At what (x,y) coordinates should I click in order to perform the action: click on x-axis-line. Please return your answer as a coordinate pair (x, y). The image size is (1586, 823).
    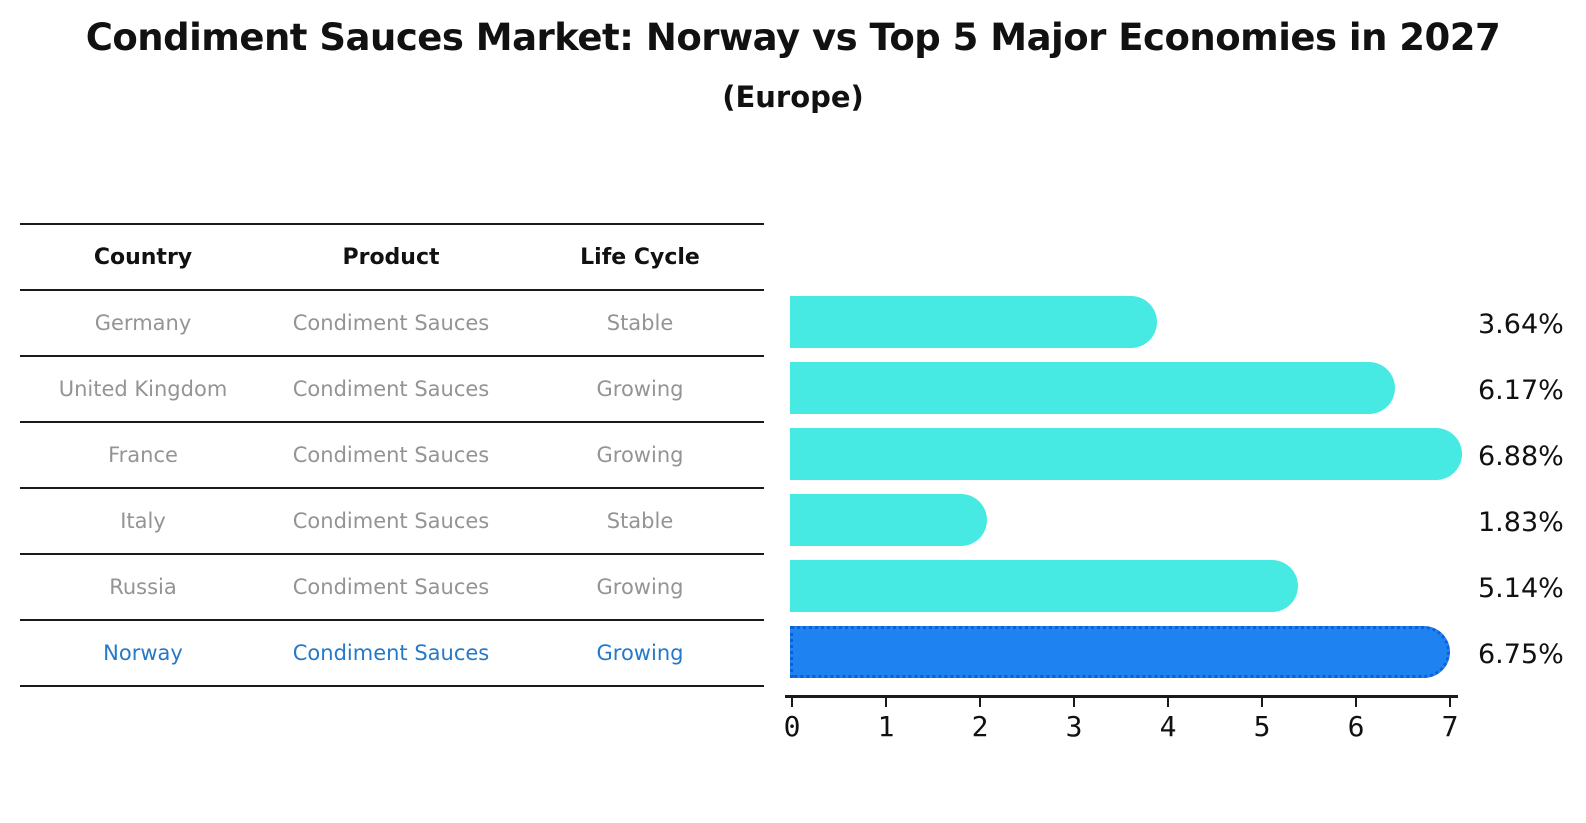
    Looking at the image, I should click on (1121, 696).